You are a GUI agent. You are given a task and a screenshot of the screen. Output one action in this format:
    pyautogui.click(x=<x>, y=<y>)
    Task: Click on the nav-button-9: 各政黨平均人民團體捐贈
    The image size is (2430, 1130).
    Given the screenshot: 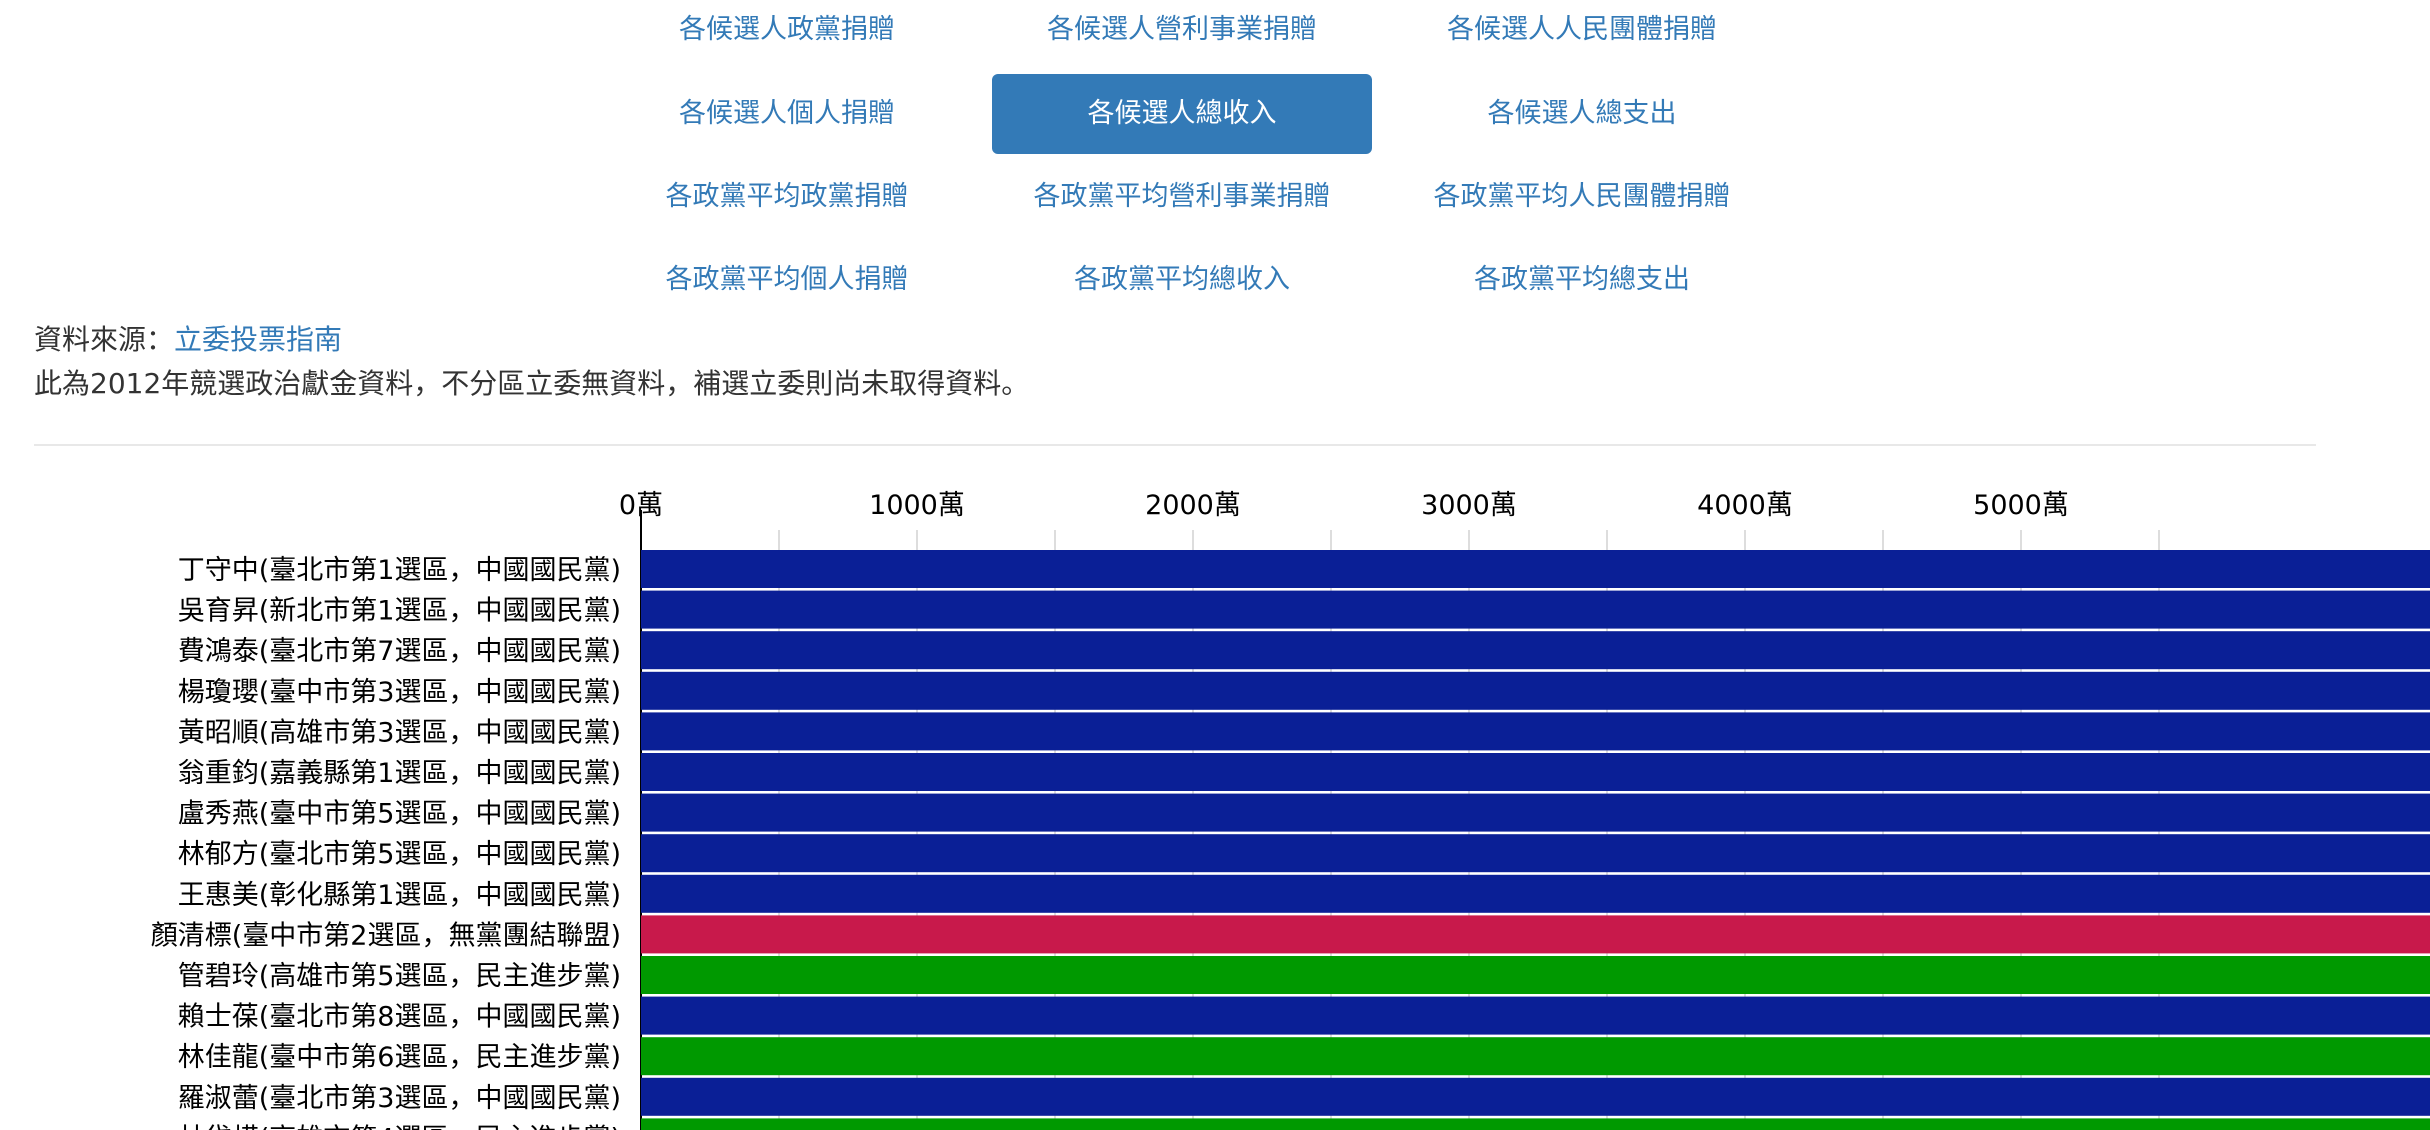 What is the action you would take?
    pyautogui.click(x=1582, y=196)
    